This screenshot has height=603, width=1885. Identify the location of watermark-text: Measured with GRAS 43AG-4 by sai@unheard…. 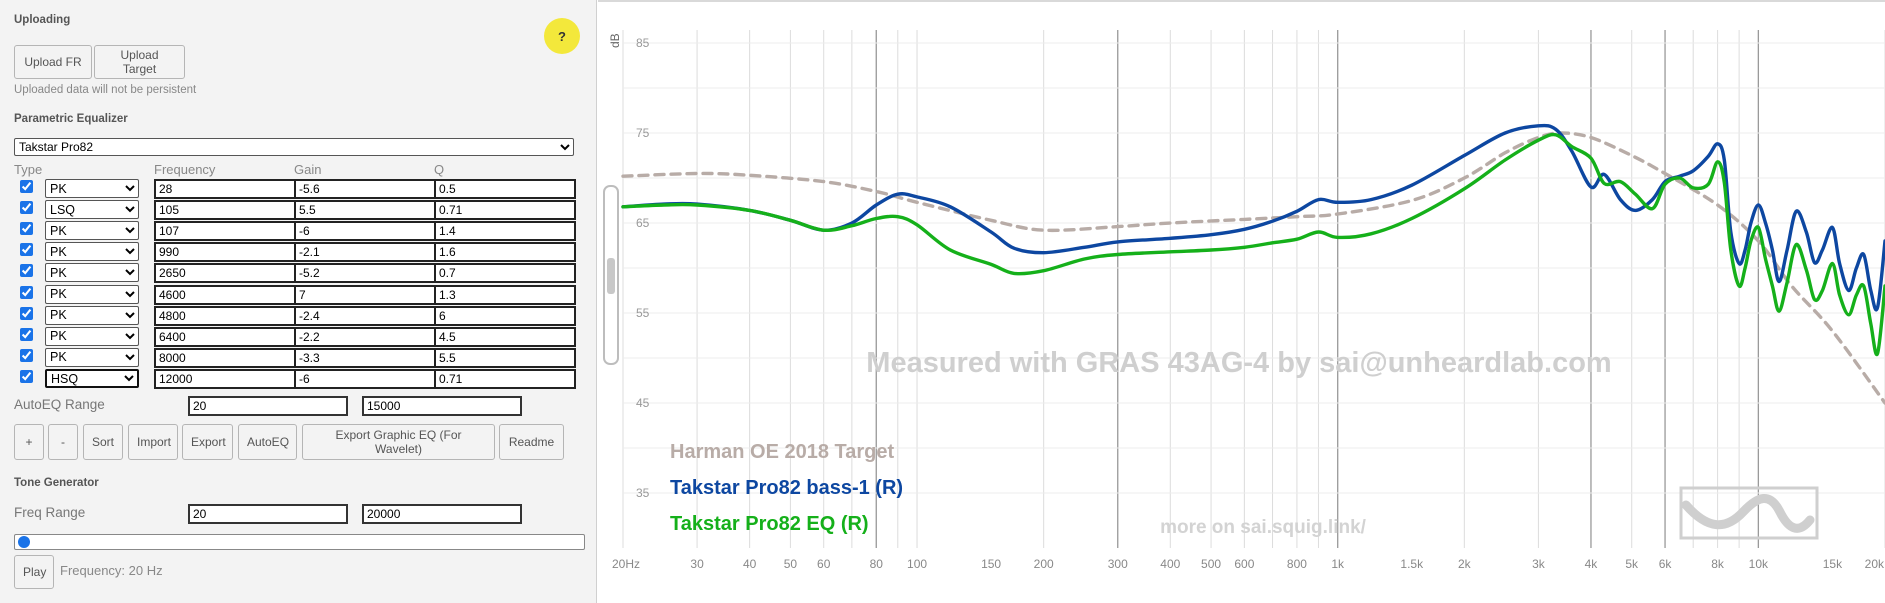
(1238, 363).